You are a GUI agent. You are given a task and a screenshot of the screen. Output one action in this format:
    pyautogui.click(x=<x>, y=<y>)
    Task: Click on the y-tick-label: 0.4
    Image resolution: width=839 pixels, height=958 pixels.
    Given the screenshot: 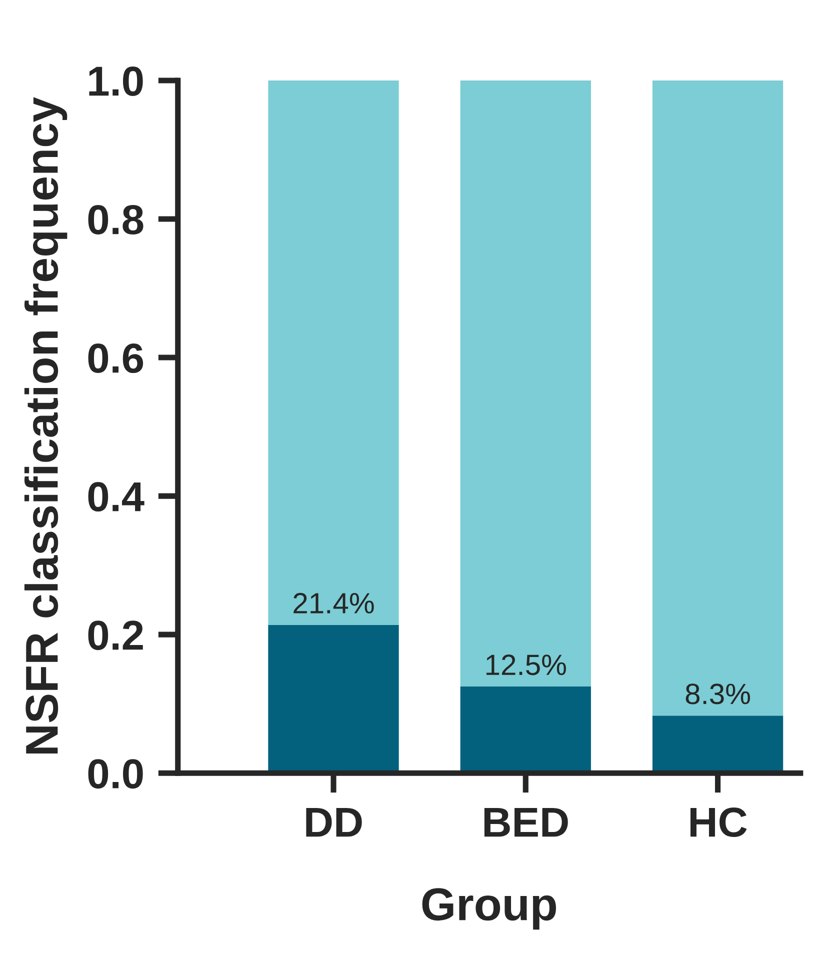 What is the action you would take?
    pyautogui.click(x=116, y=497)
    